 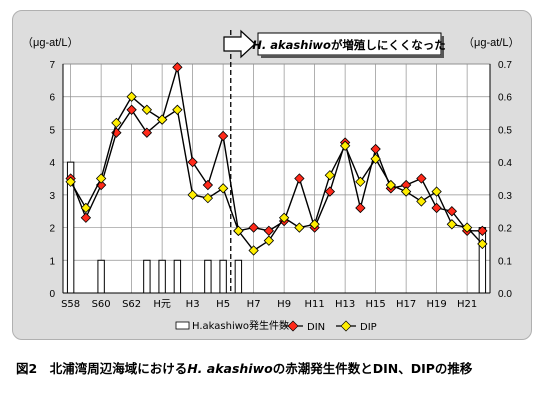 I want to click on right-tick-label: 0.0, so click(x=505, y=294).